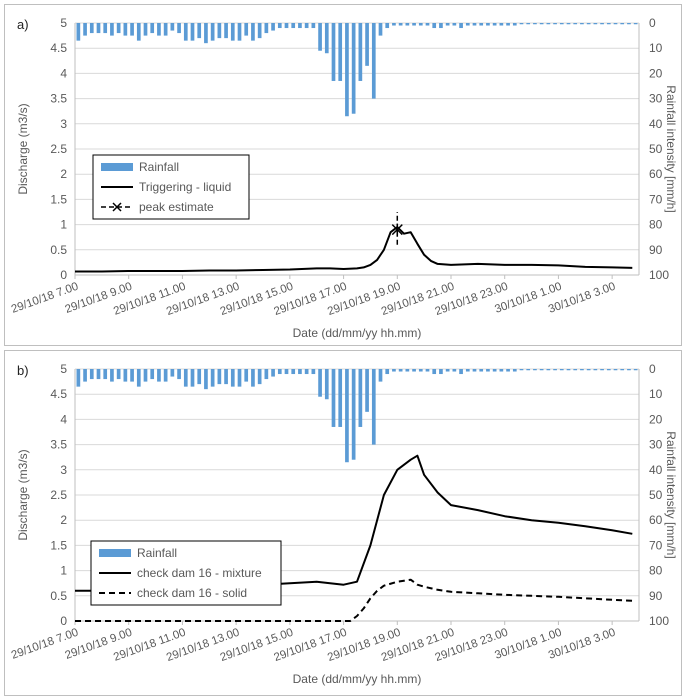 This screenshot has height=698, width=685. What do you see at coordinates (656, 48) in the screenshot?
I see `y-right-tick-label: 10` at bounding box center [656, 48].